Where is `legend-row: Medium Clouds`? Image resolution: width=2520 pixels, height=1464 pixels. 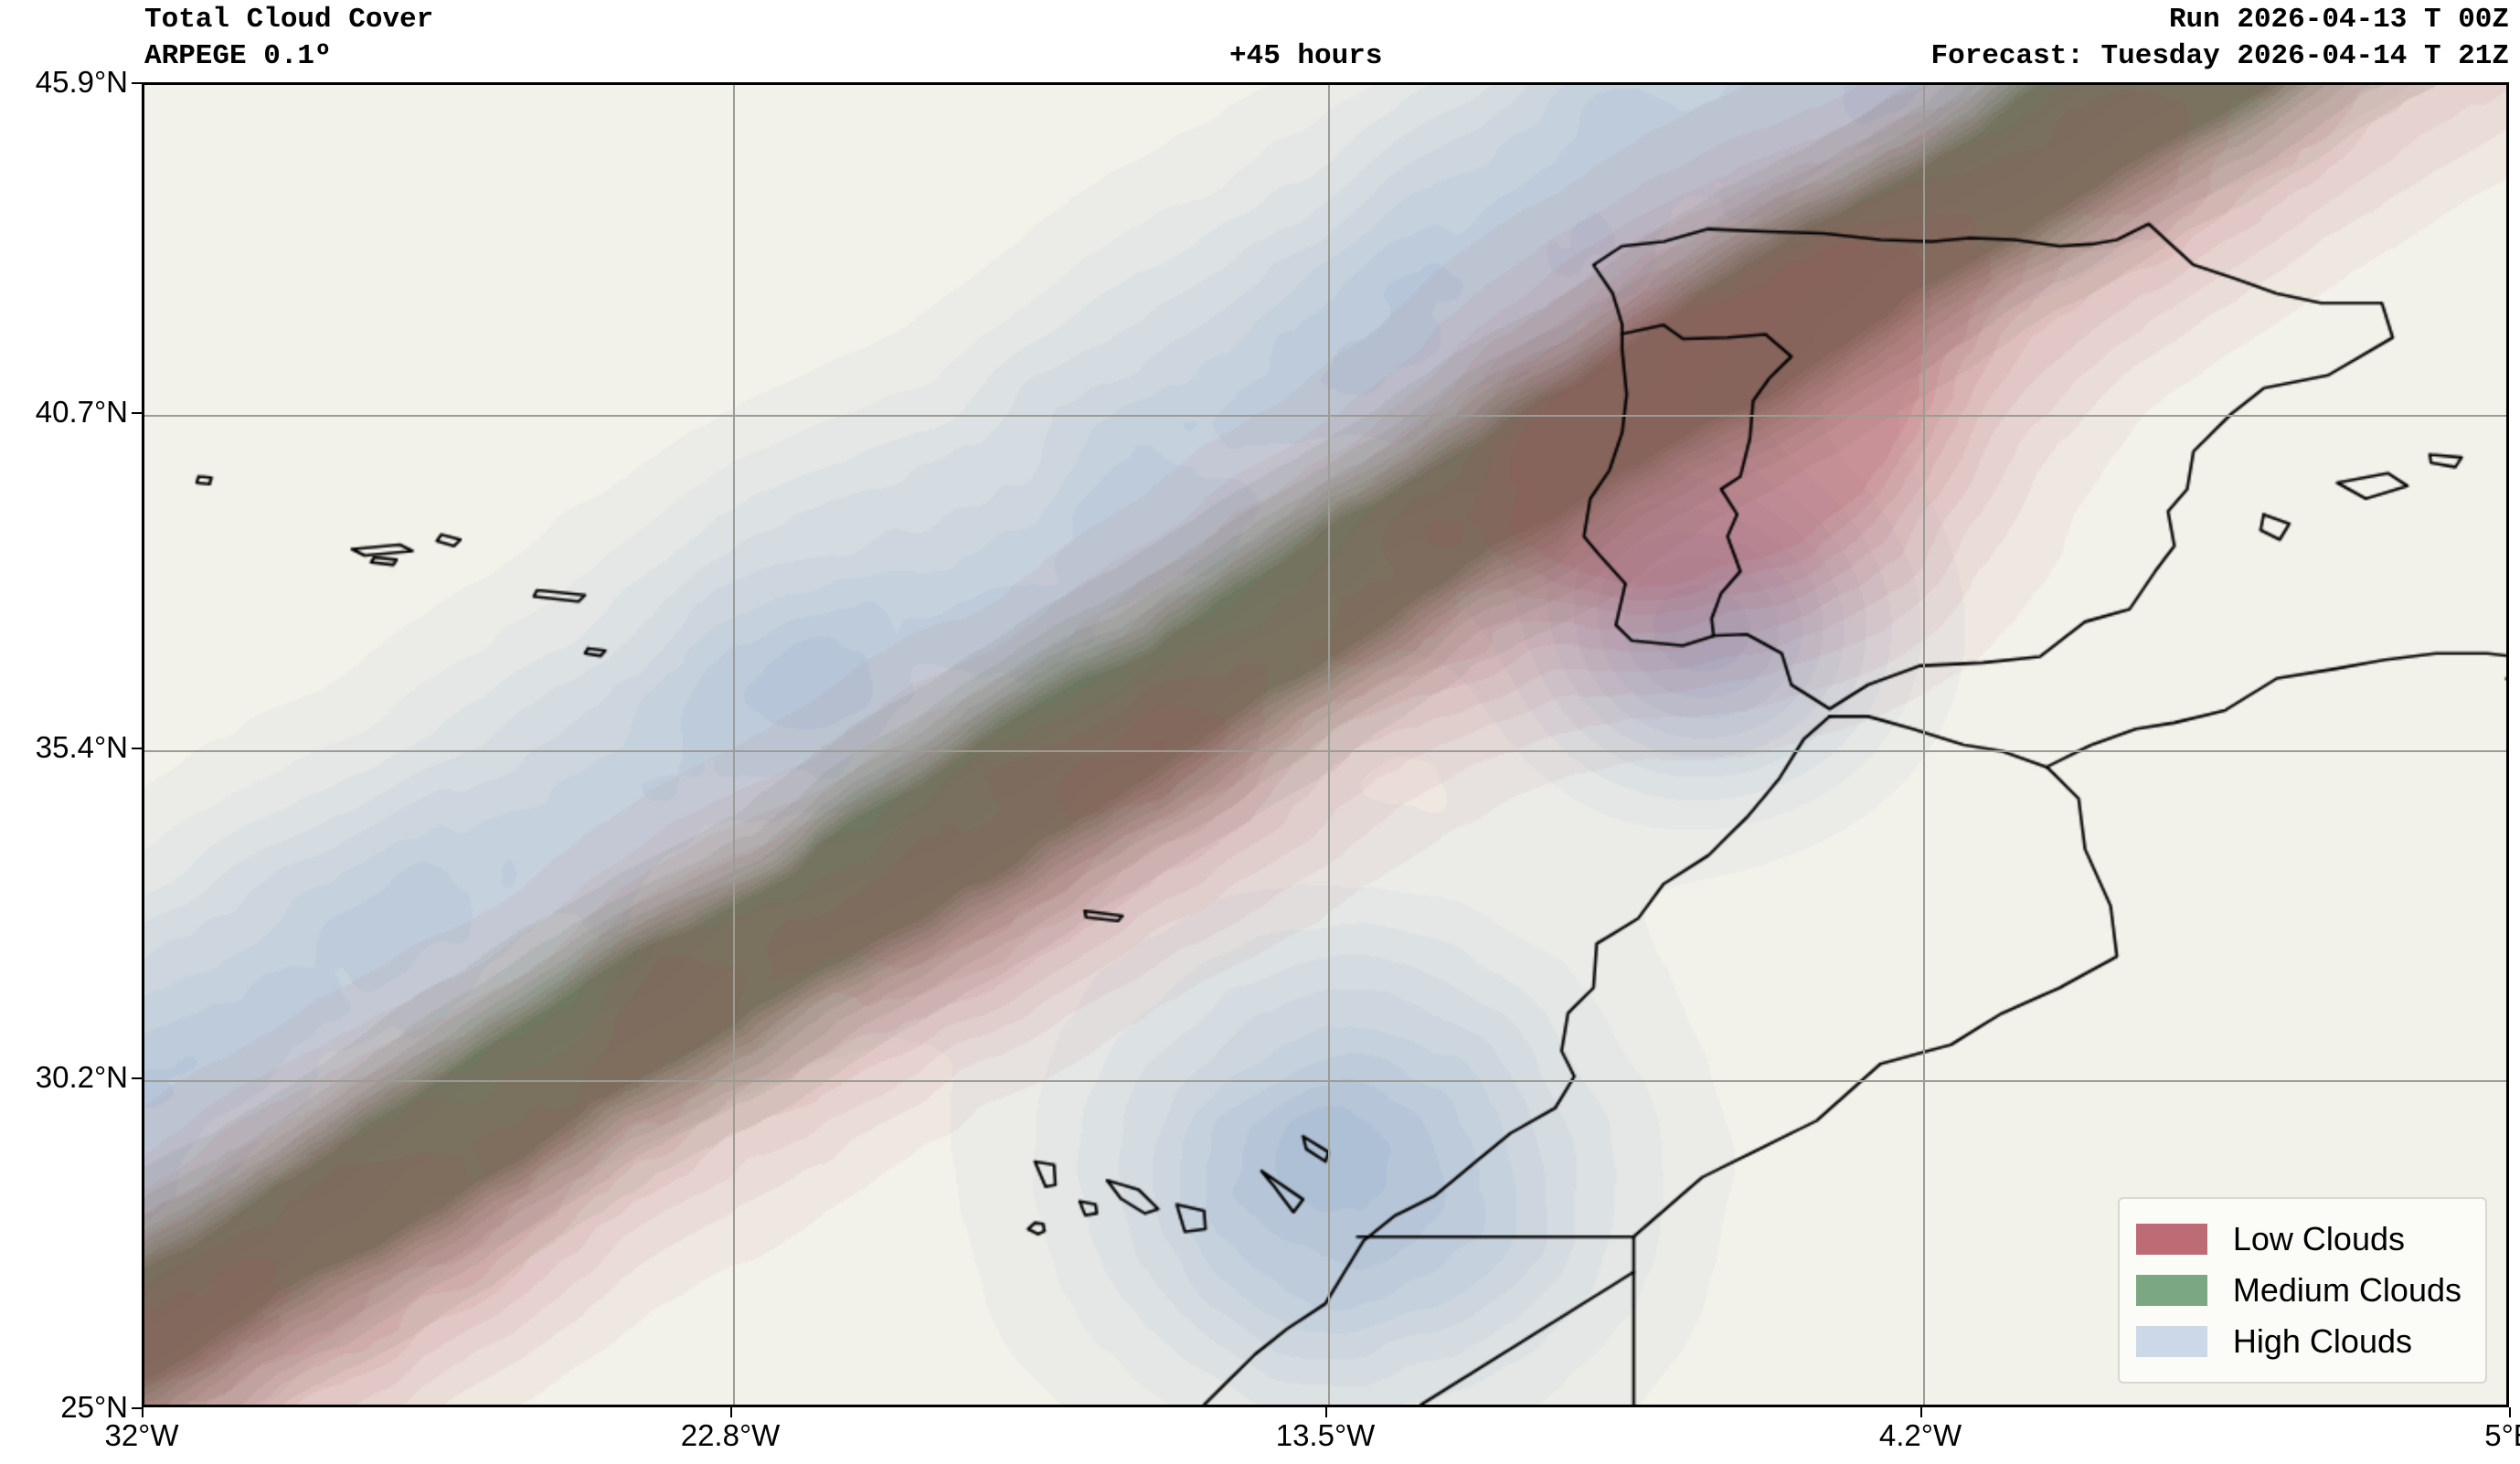 legend-row: Medium Clouds is located at coordinates (2298, 1290).